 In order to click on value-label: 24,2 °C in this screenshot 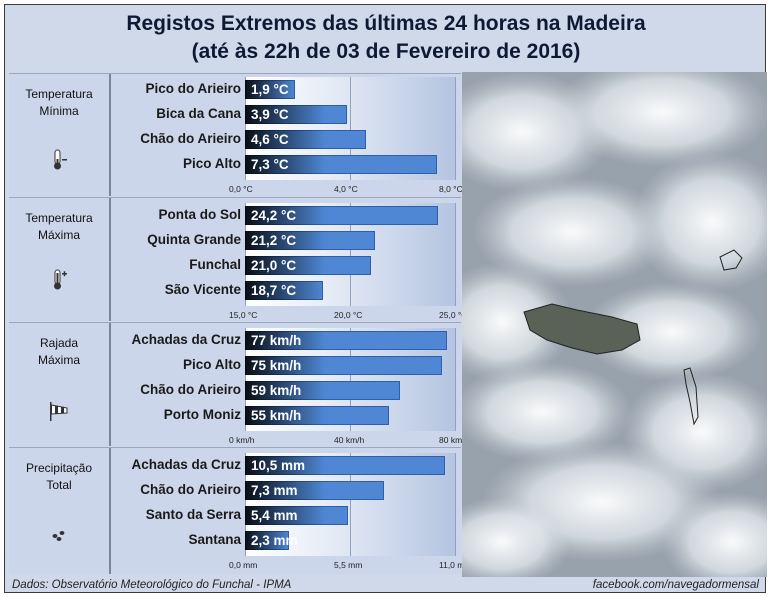, I will do `click(274, 215)`.